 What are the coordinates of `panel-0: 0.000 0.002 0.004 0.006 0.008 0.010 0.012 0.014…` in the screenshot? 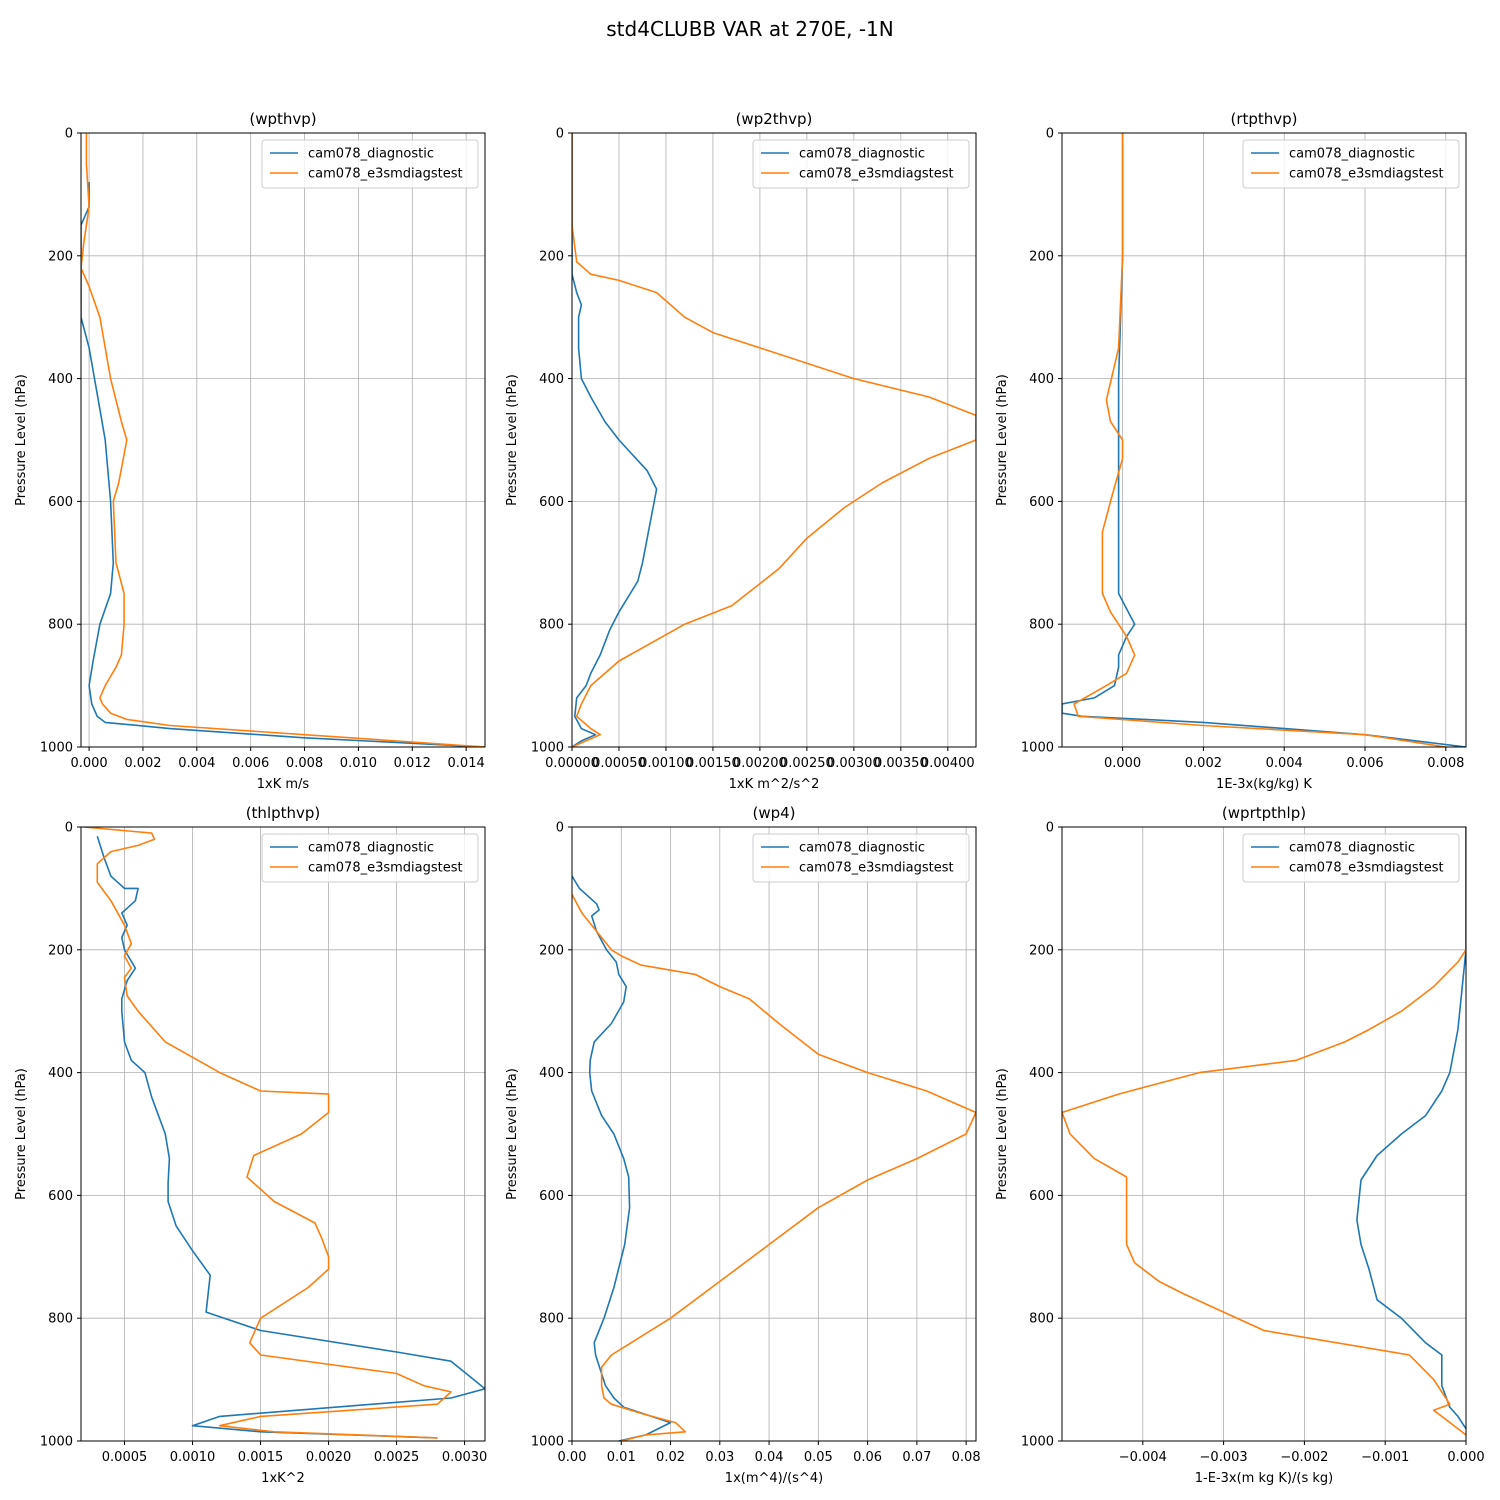 It's located at (250, 451).